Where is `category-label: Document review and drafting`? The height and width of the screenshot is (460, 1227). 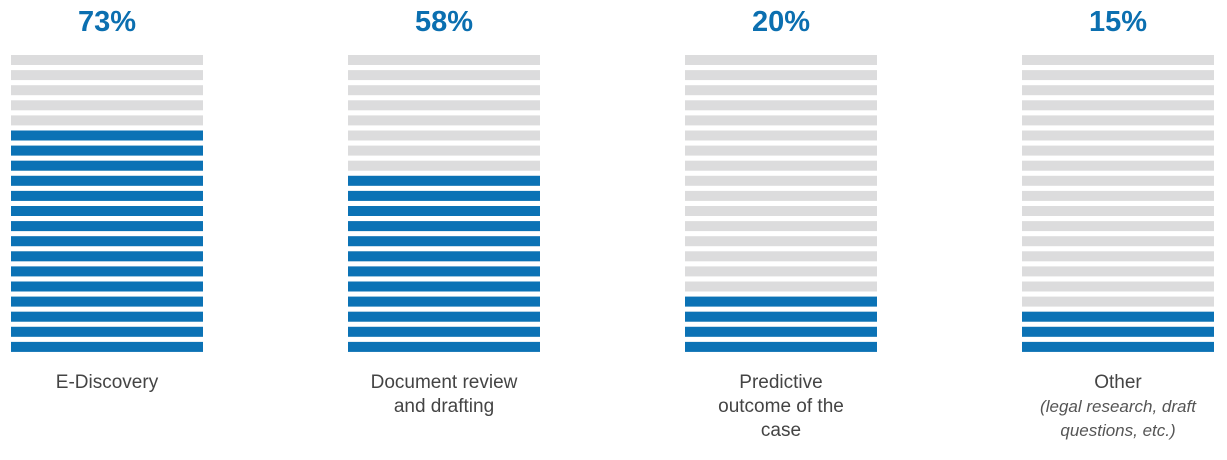
category-label: Document review and drafting is located at coordinates (444, 394).